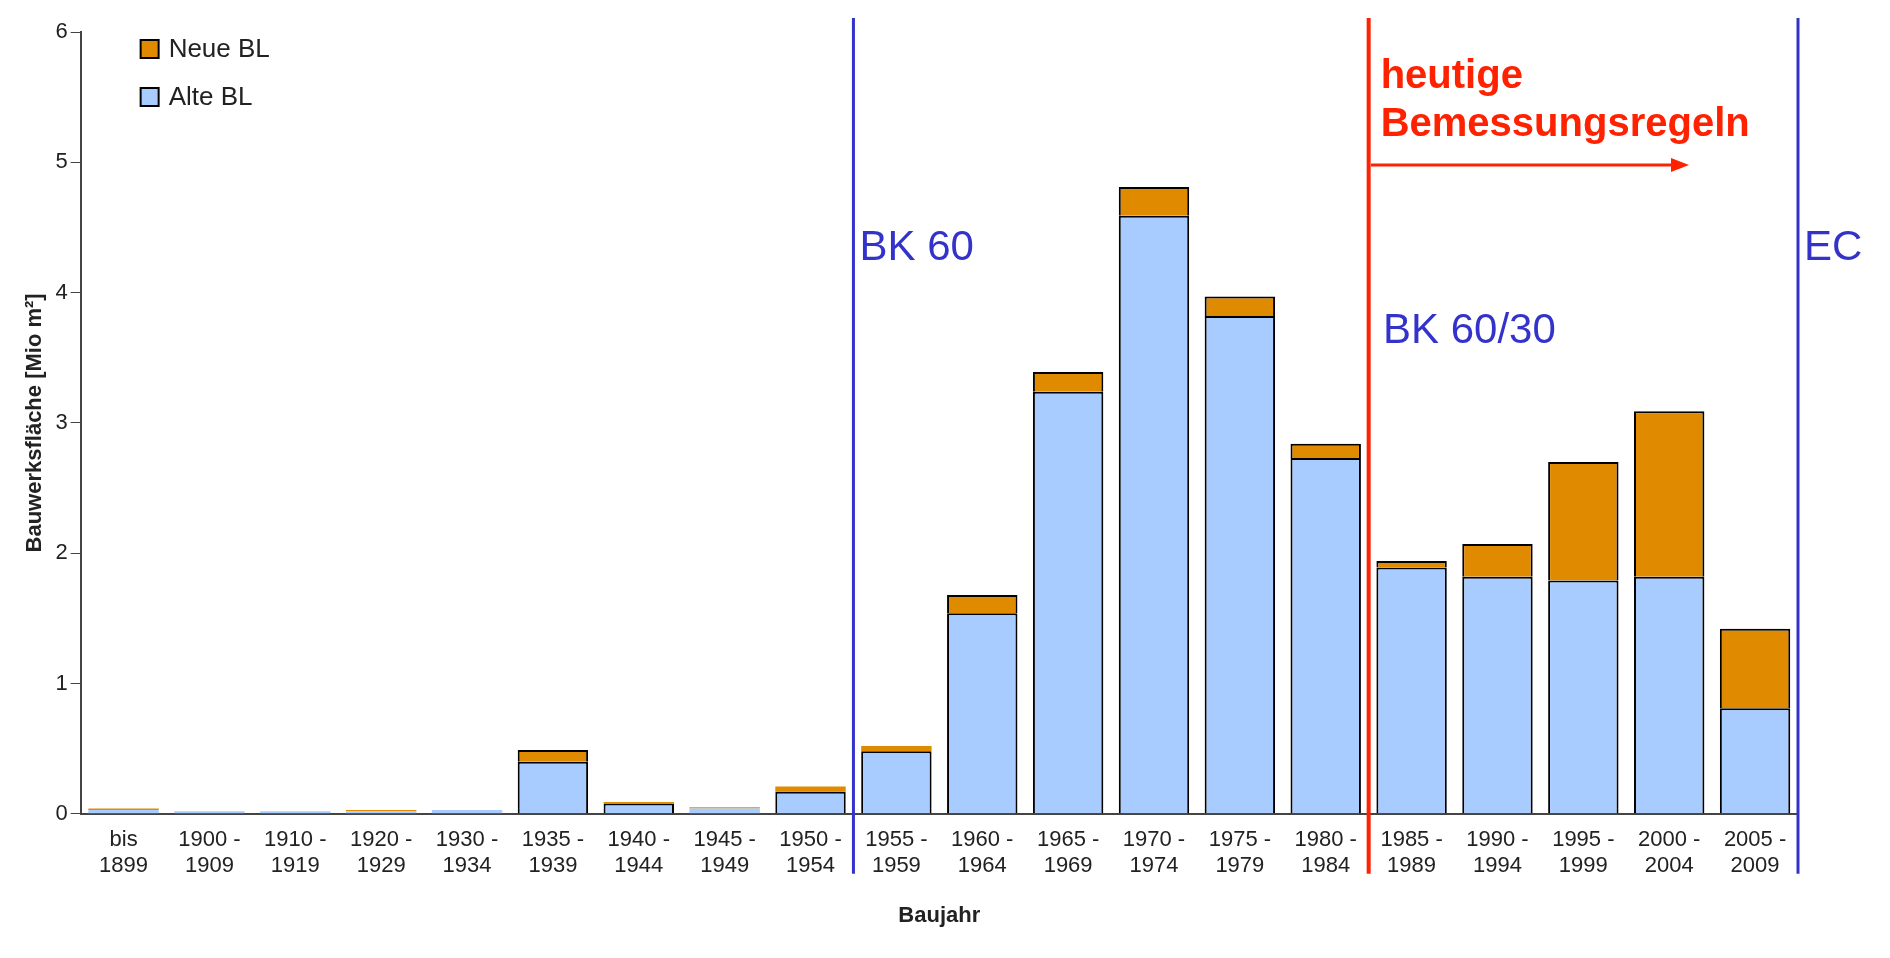 This screenshot has width=1890, height=958. What do you see at coordinates (1565, 98) in the screenshot?
I see `ref-line-label: heutige Bemessungsregeln` at bounding box center [1565, 98].